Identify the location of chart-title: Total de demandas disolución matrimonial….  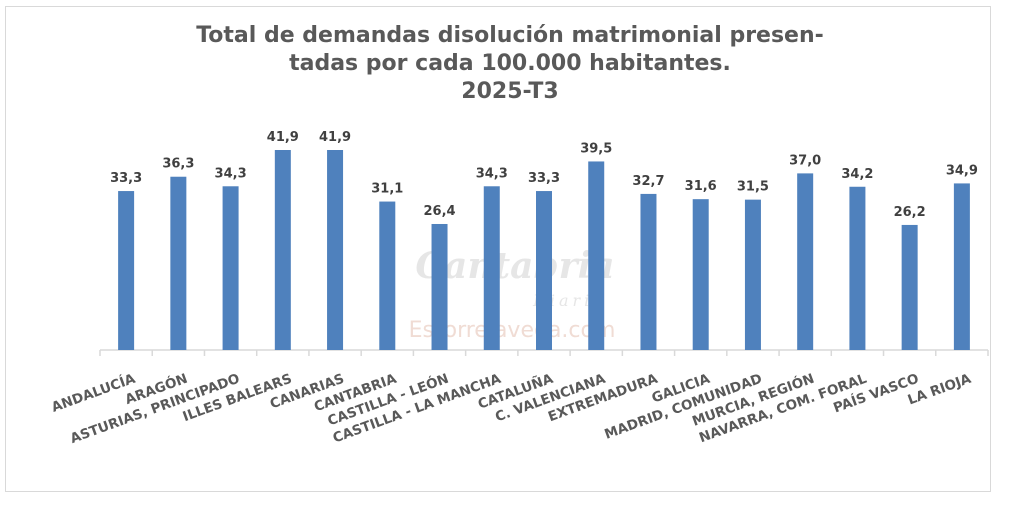
(510, 64).